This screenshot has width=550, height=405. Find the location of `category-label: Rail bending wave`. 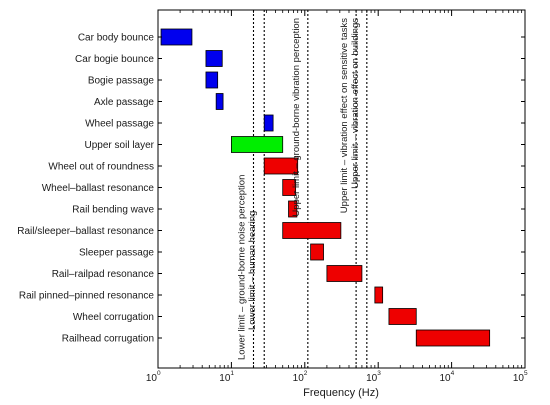

category-label: Rail bending wave is located at coordinates (113, 210).